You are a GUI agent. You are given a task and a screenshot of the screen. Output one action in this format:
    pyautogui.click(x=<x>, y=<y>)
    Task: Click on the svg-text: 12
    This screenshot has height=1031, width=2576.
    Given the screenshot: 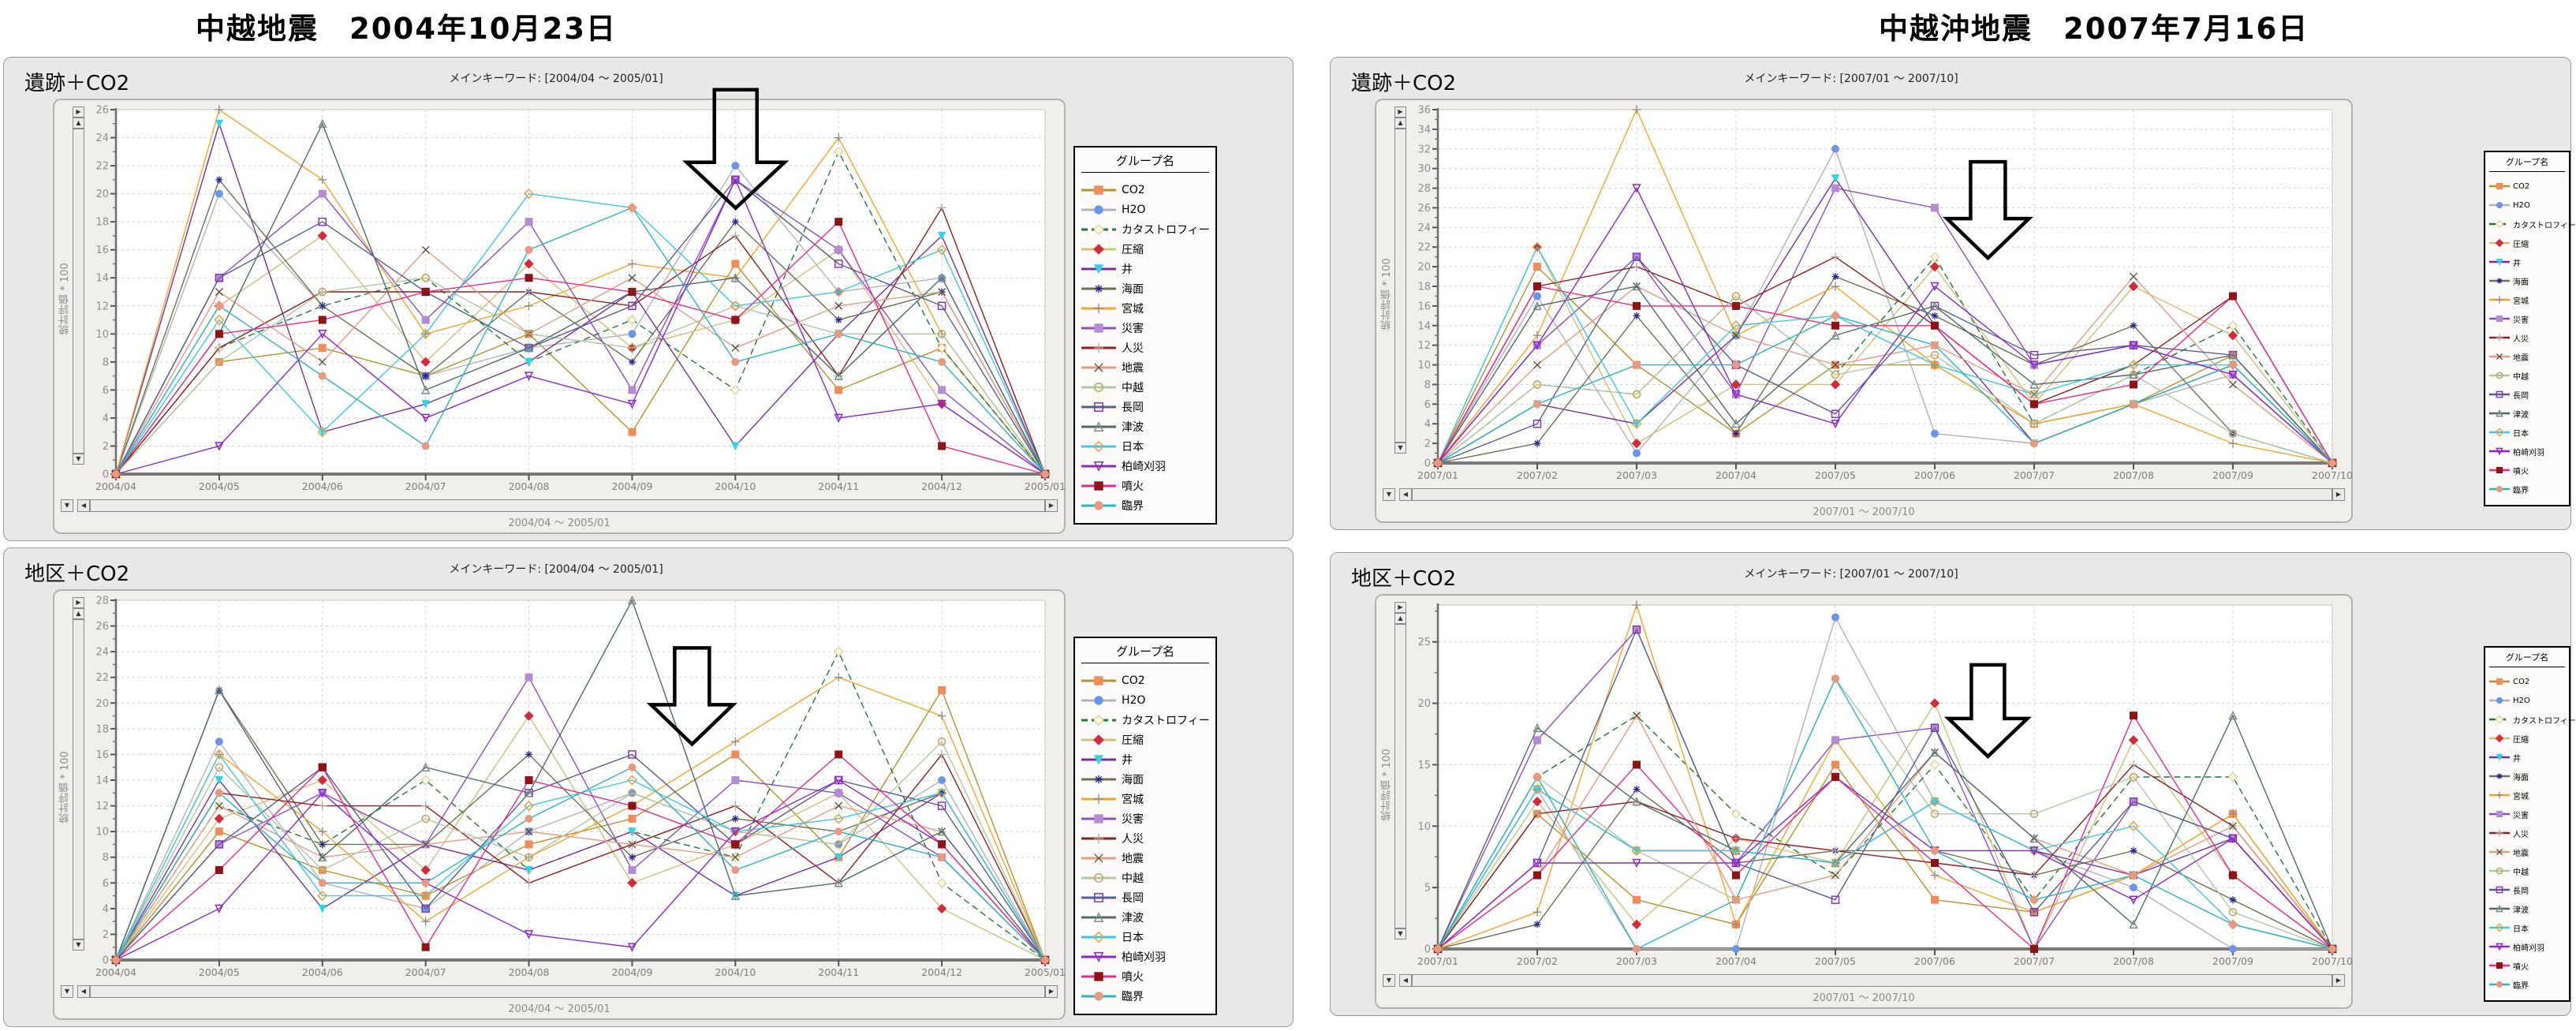 What is the action you would take?
    pyautogui.click(x=102, y=806)
    